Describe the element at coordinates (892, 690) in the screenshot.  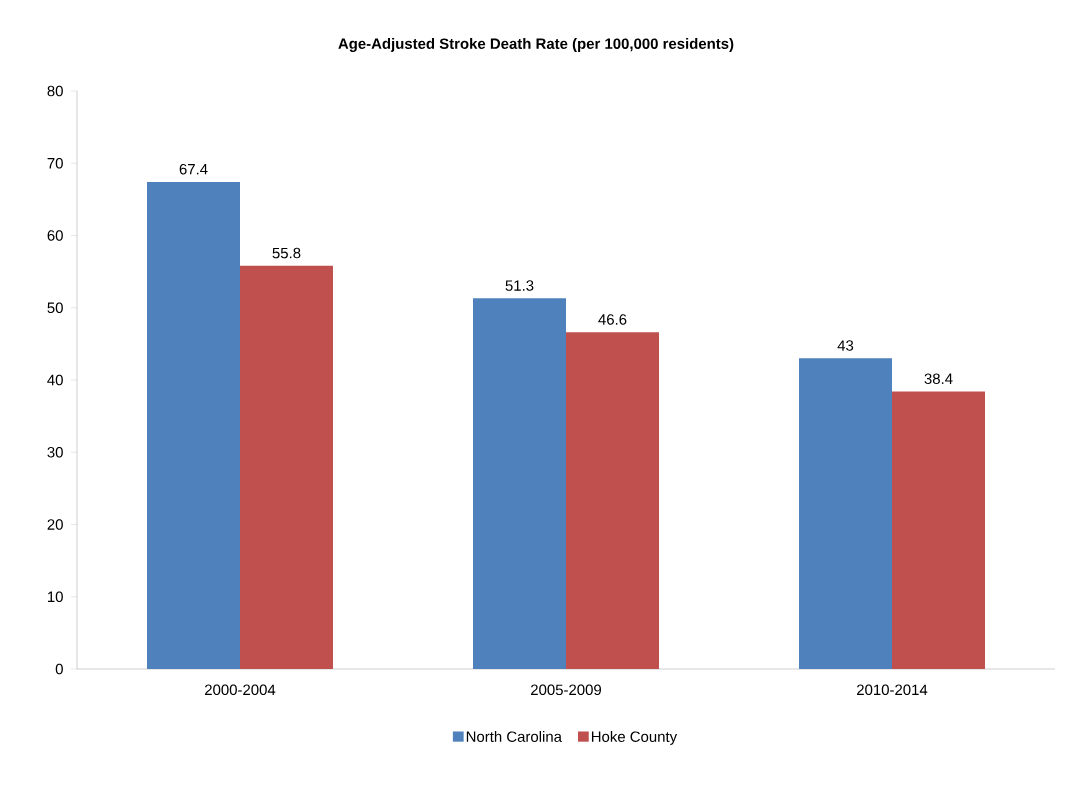
I see `x-tick-label: 2010-2014` at that location.